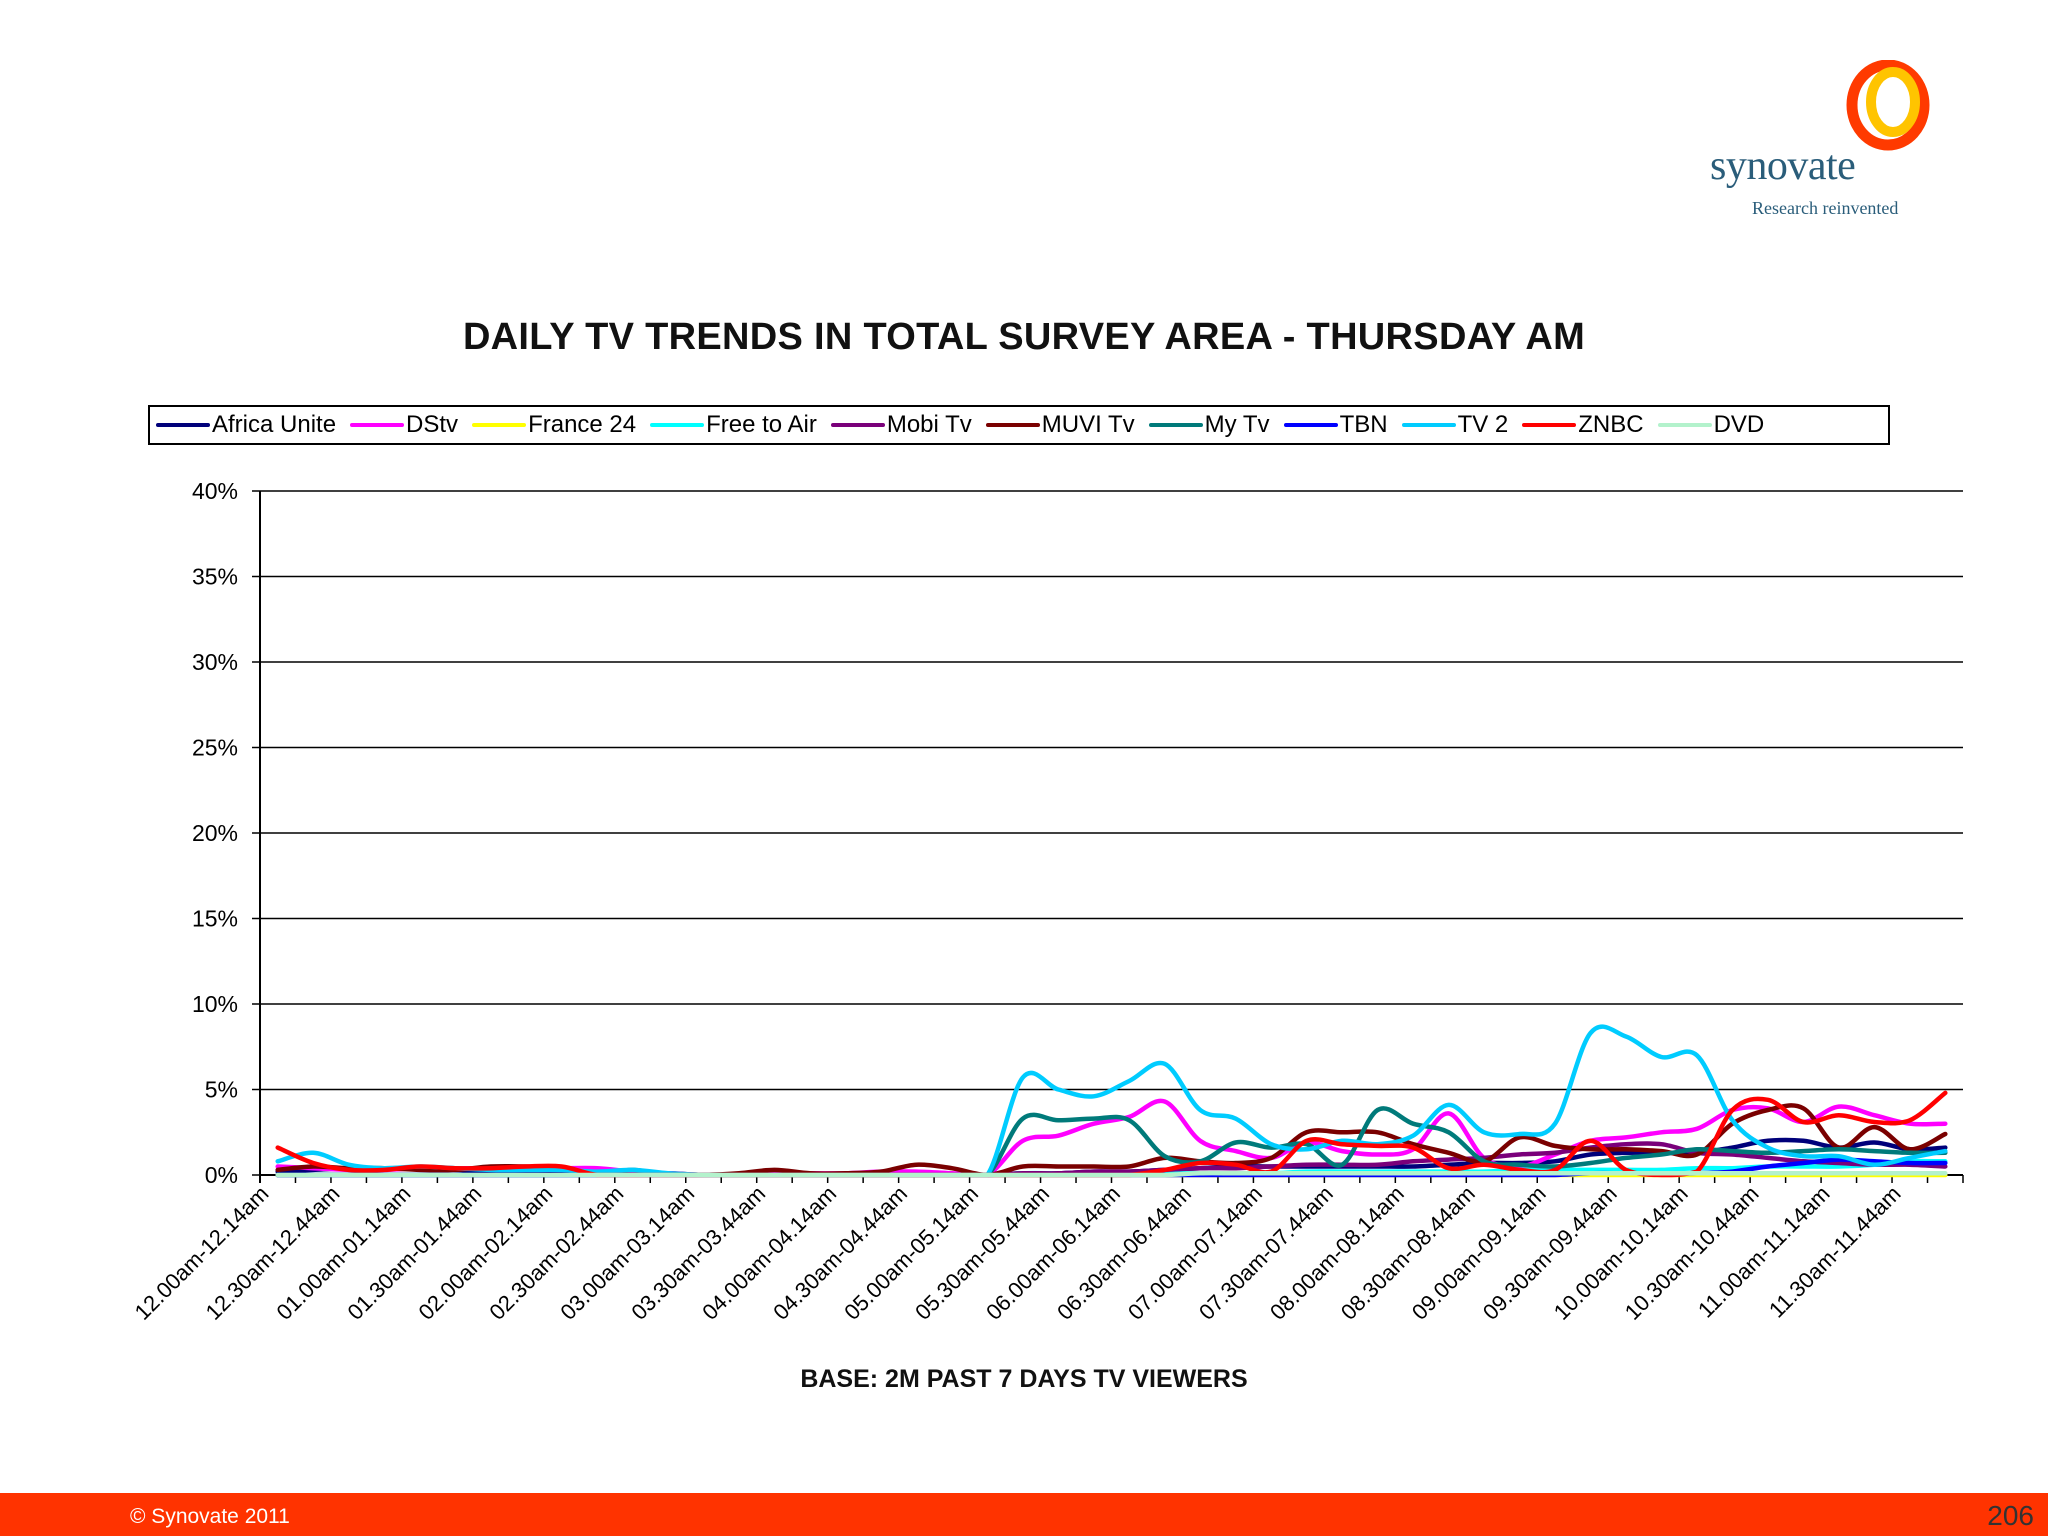 This screenshot has width=2048, height=1536. I want to click on legend-item: Mobi Tv, so click(901, 425).